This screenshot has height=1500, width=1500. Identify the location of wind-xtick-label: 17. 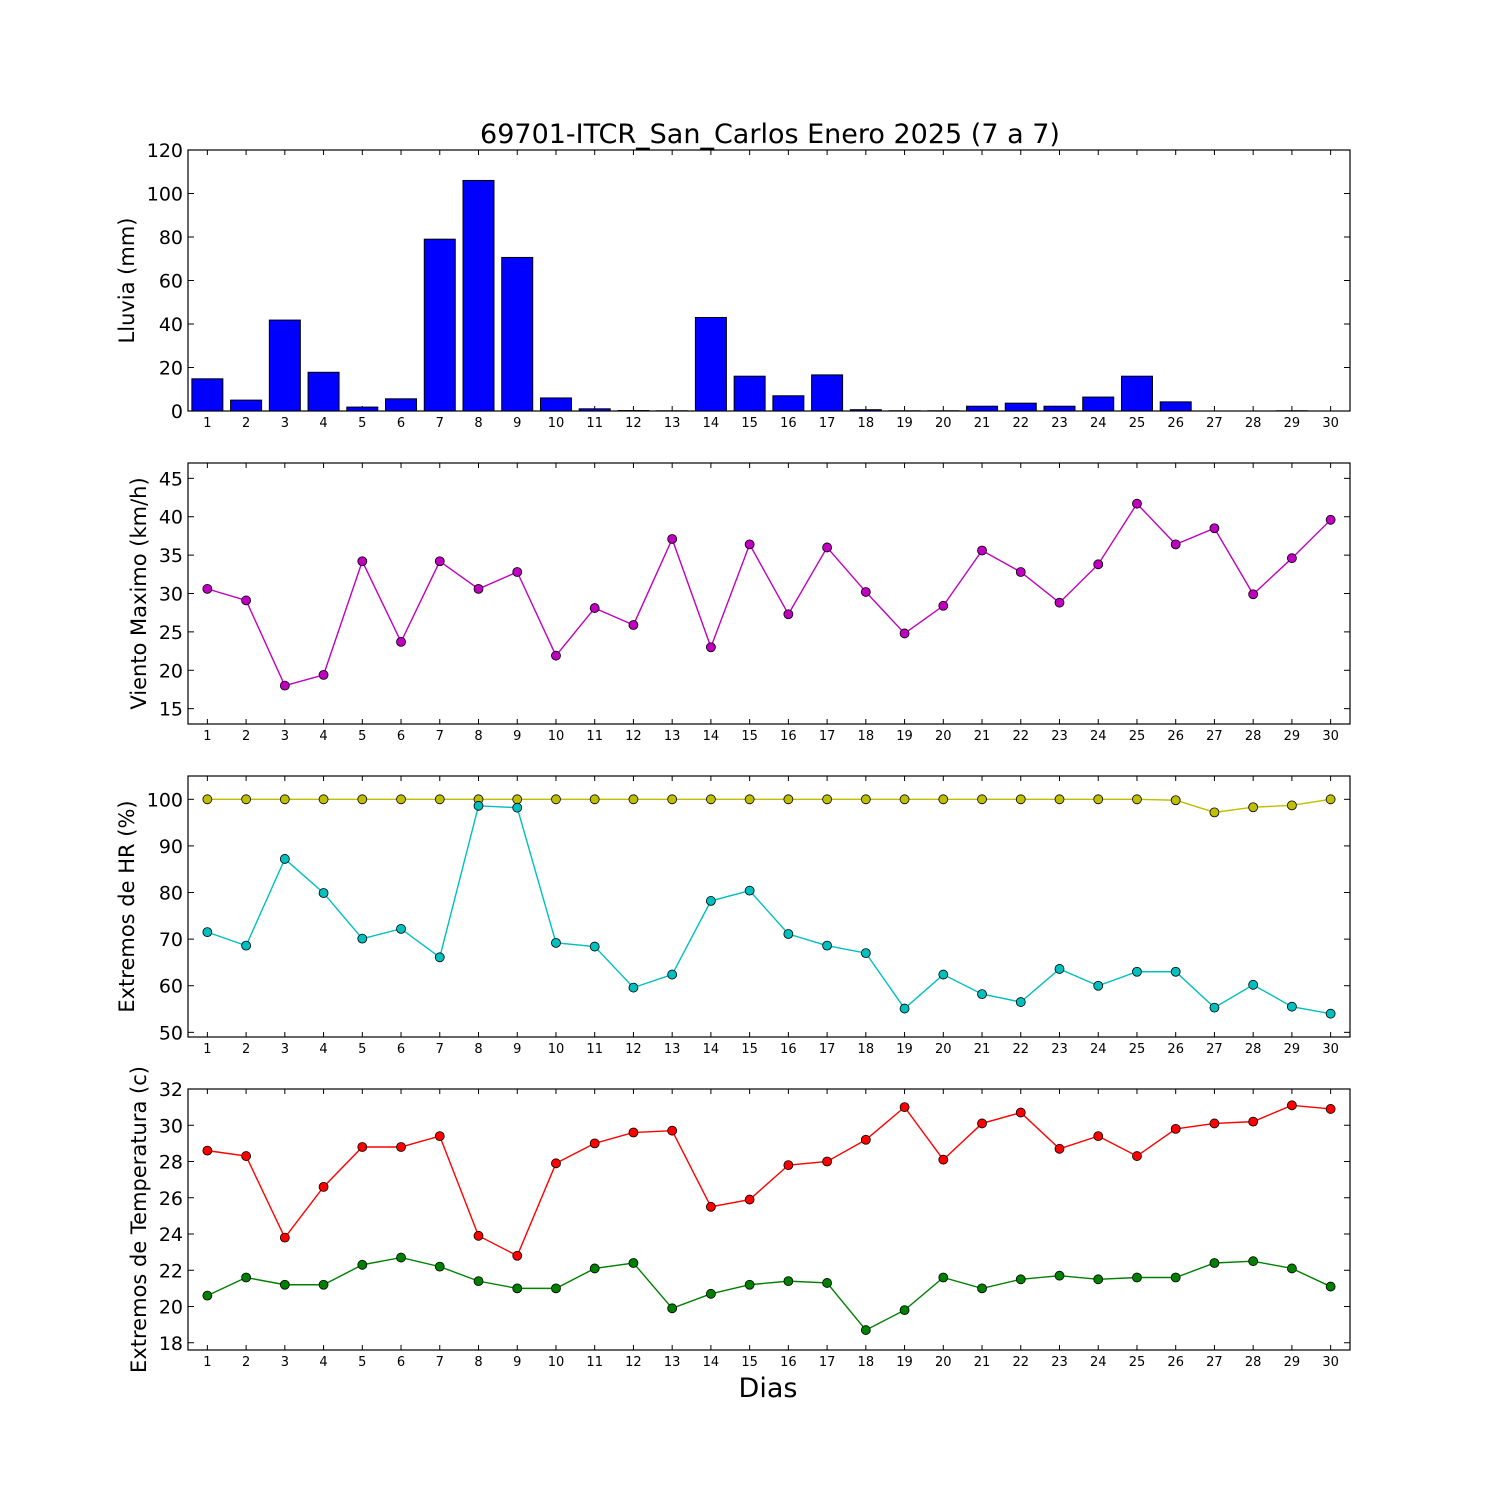
(827, 736).